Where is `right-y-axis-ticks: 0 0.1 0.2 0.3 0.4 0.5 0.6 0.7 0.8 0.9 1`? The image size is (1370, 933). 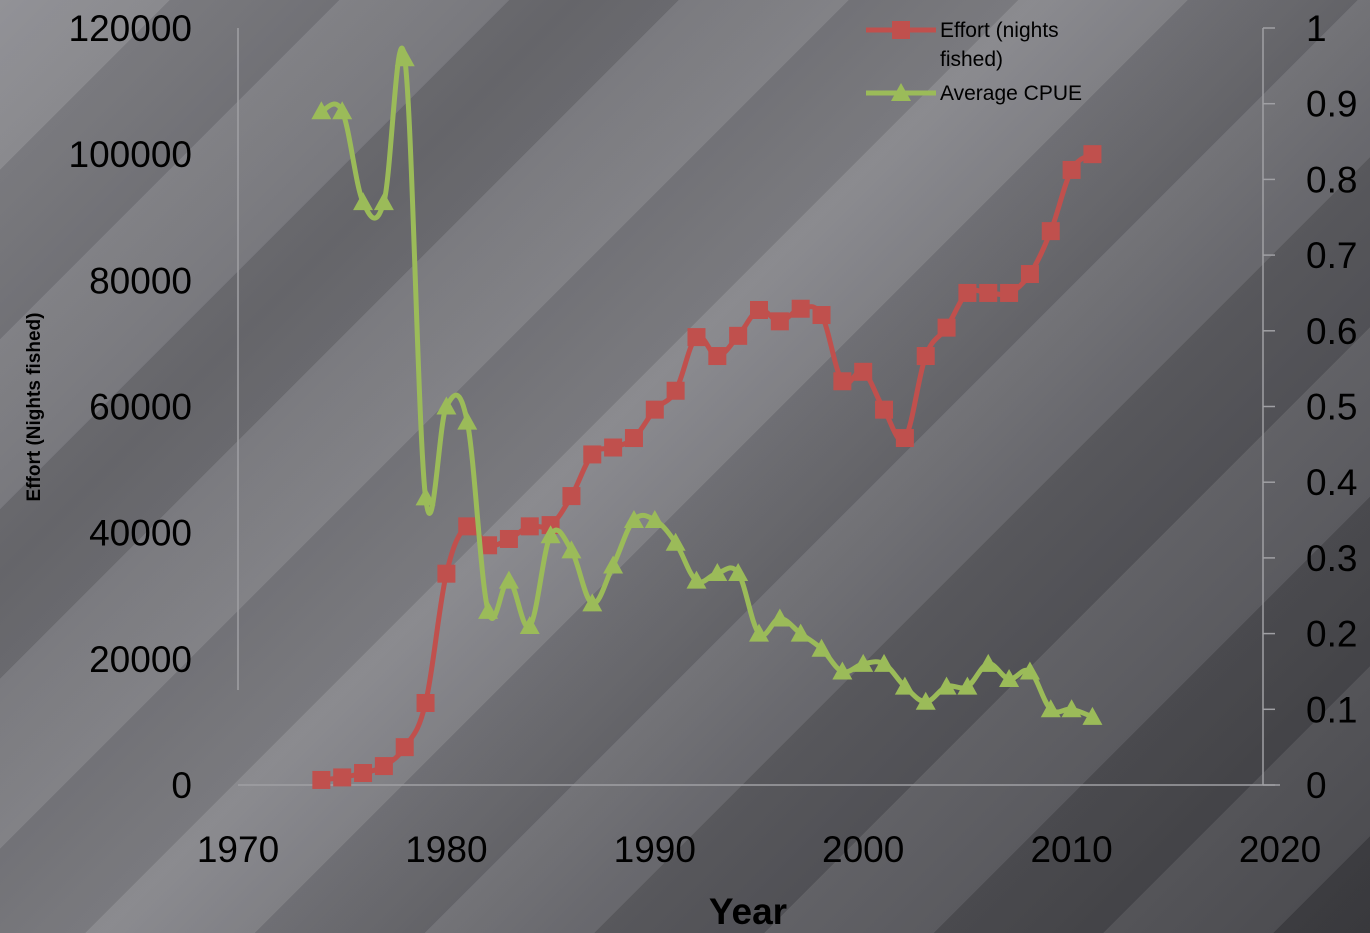 right-y-axis-ticks: 0 0.1 0.2 0.3 0.4 0.5 0.6 0.7 0.8 0.9 1 is located at coordinates (1310, 407).